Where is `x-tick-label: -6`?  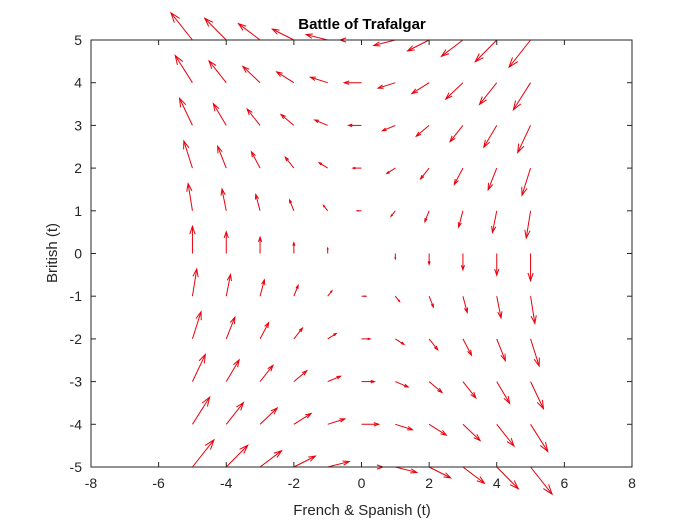
x-tick-label: -6 is located at coordinates (158, 483).